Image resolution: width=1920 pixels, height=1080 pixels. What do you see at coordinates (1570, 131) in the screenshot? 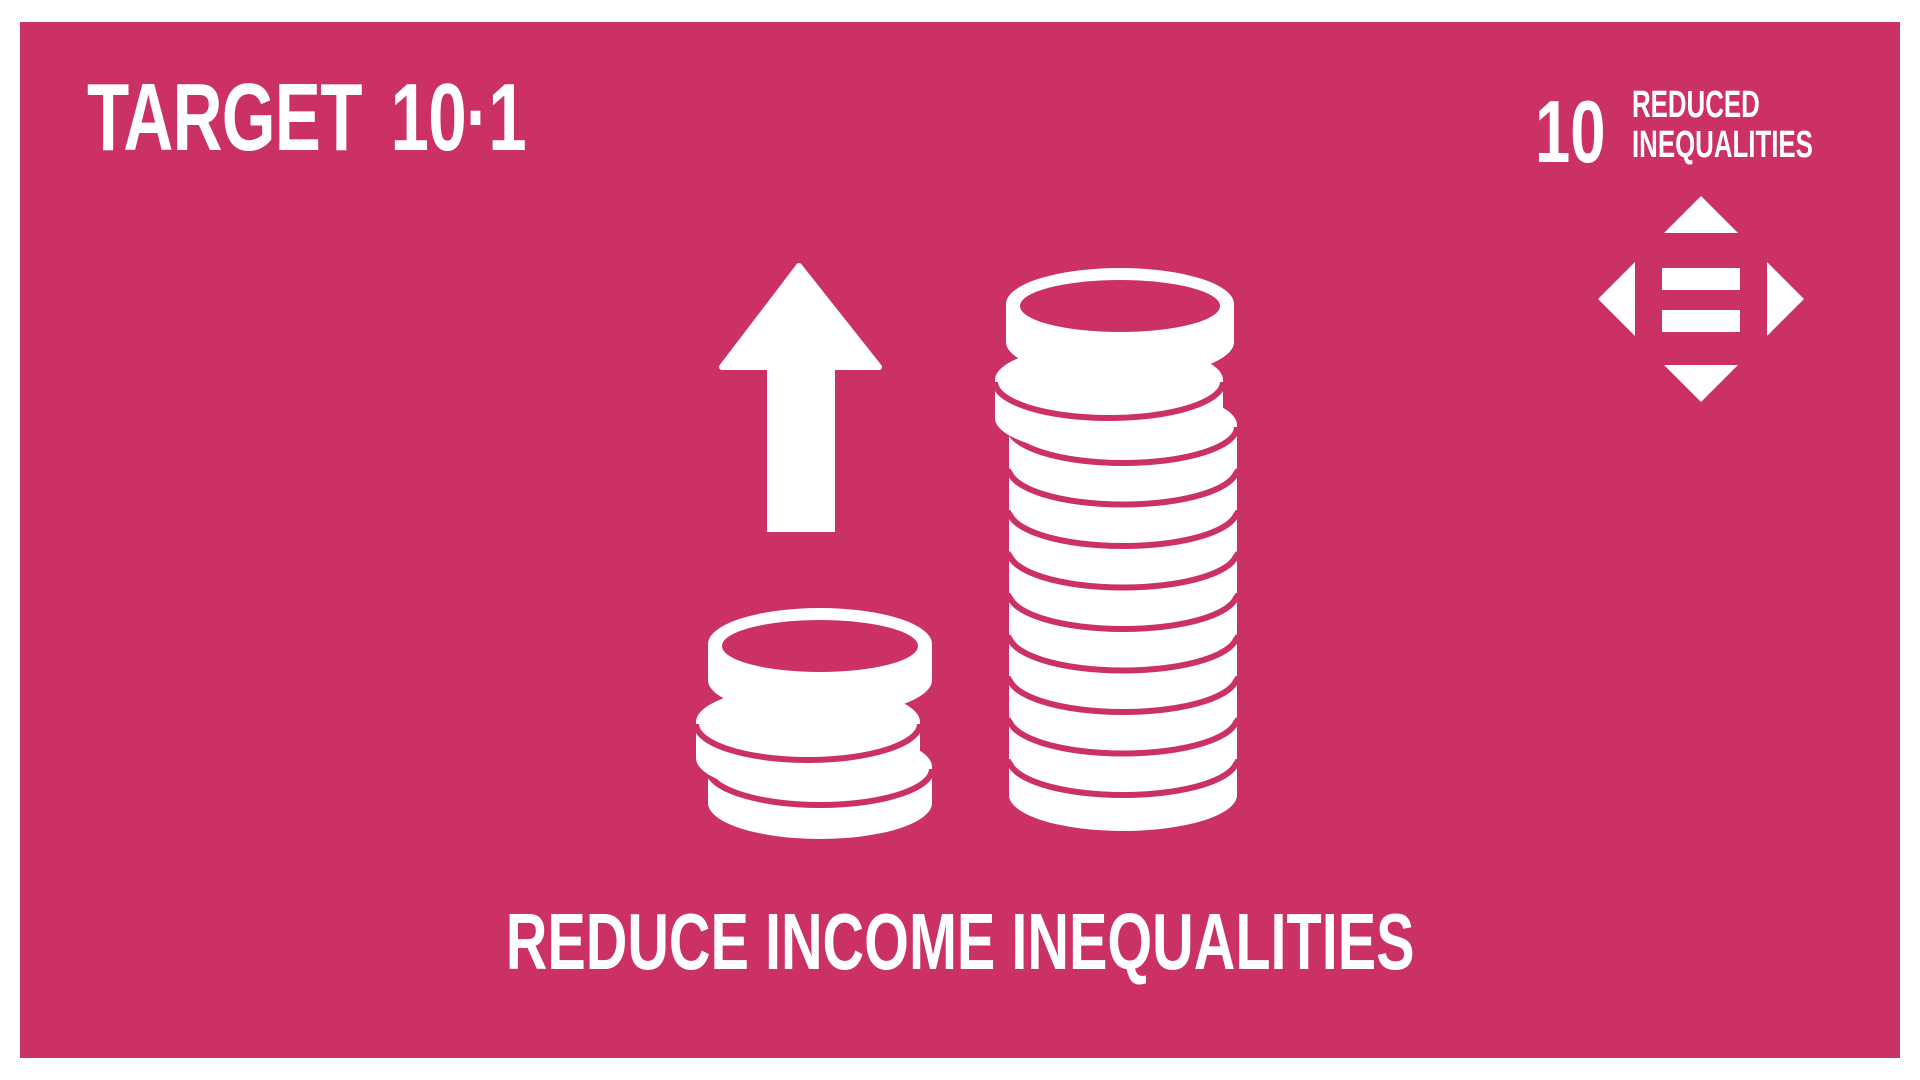
I see `goal-number: 10` at bounding box center [1570, 131].